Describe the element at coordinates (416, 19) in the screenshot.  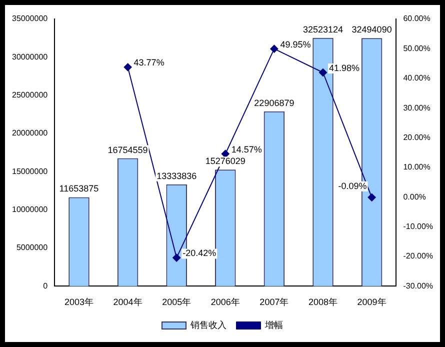
I see `y2-tick-label: 60.00%` at that location.